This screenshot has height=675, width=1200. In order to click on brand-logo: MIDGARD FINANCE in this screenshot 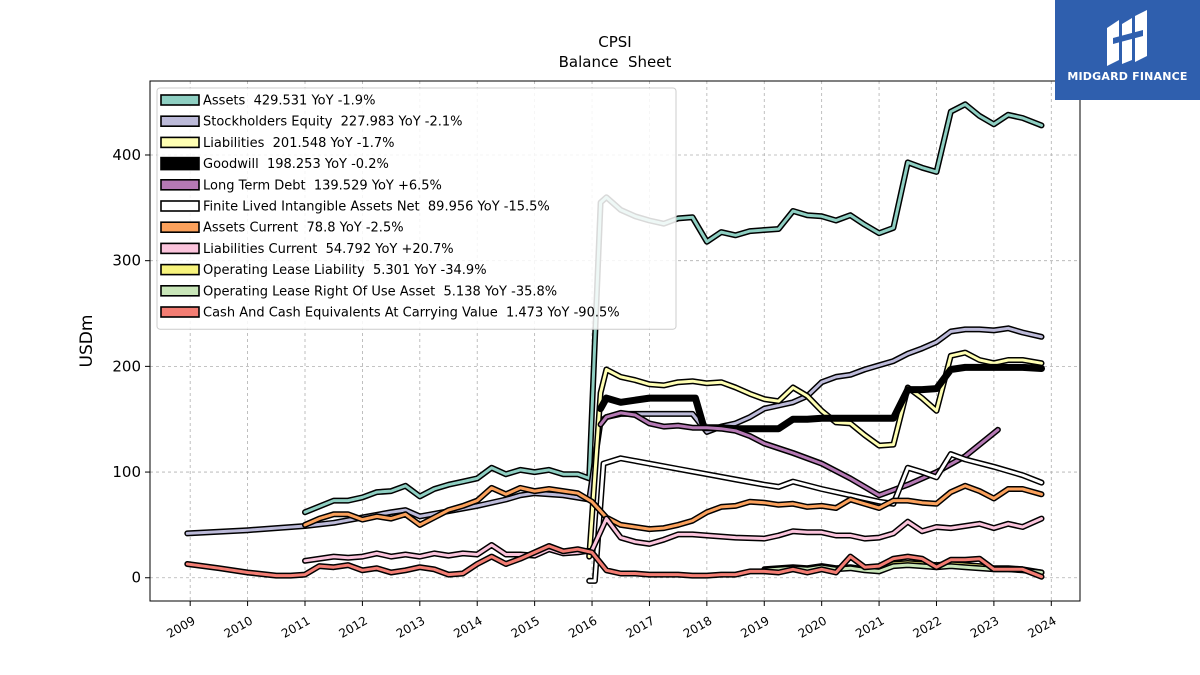, I will do `click(1127, 50)`.